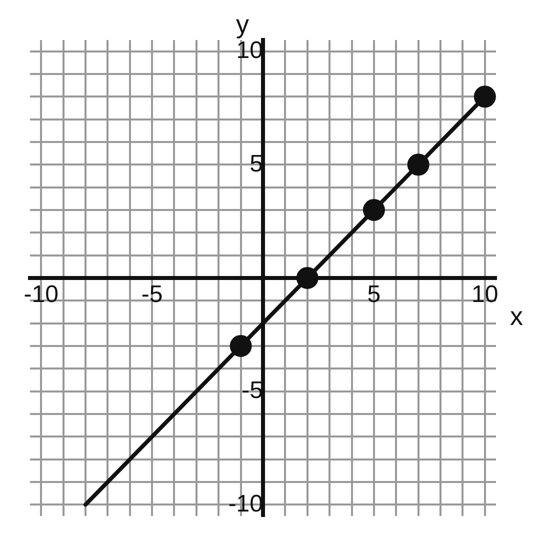 This screenshot has height=546, width=556. I want to click on y-axis-title: y, so click(242, 24).